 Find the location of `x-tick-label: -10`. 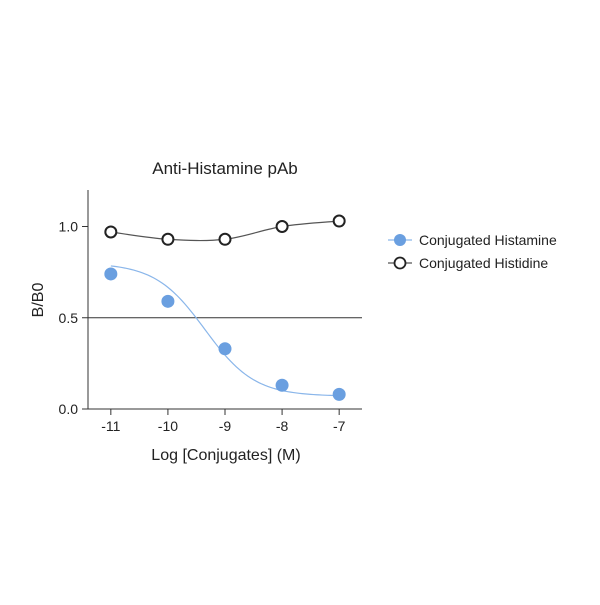

x-tick-label: -10 is located at coordinates (168, 426).